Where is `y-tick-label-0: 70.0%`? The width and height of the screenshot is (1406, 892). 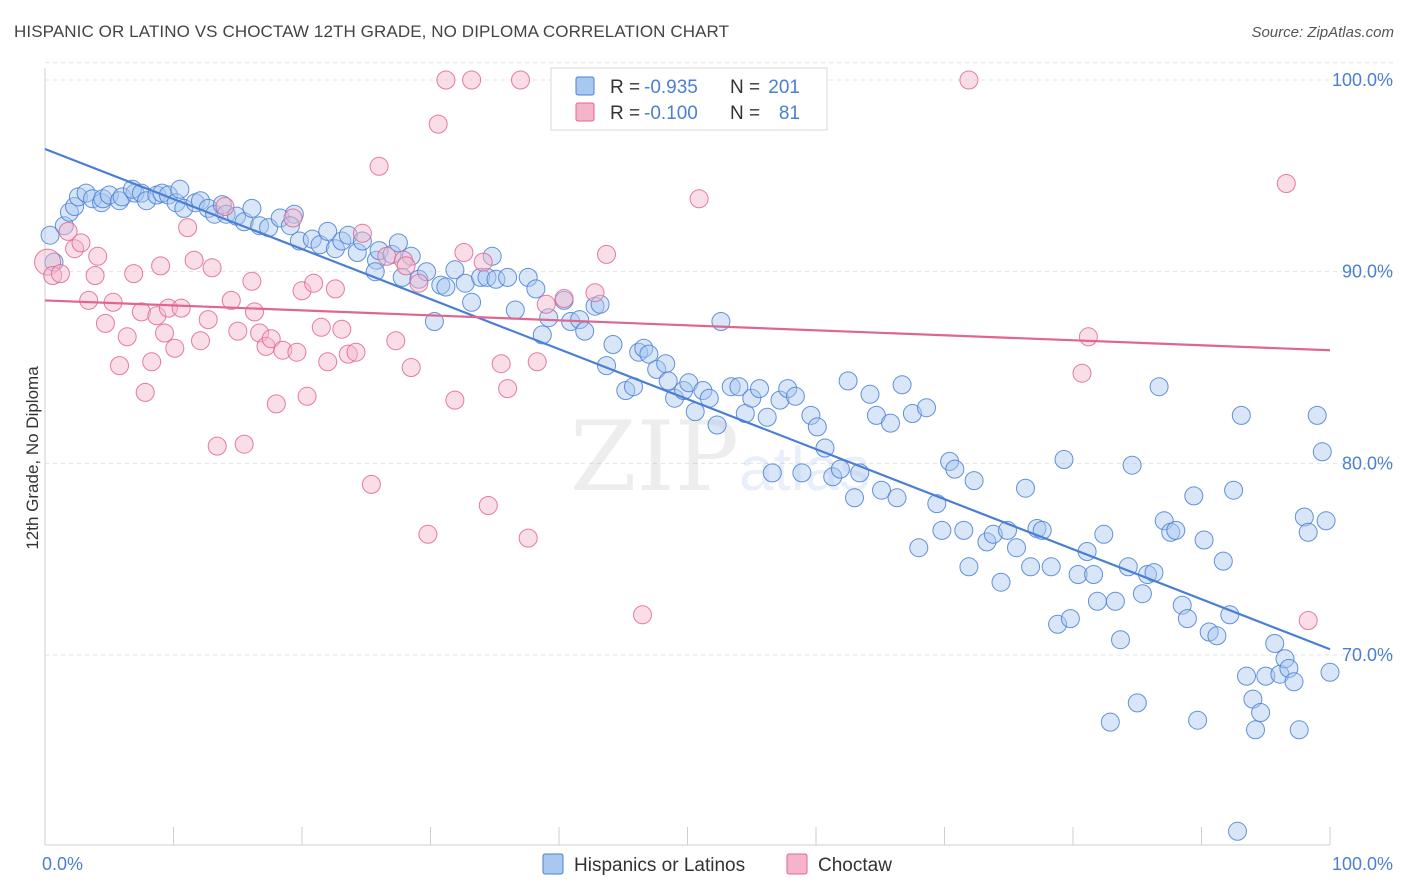
y-tick-label-0: 70.0% is located at coordinates (1367, 655).